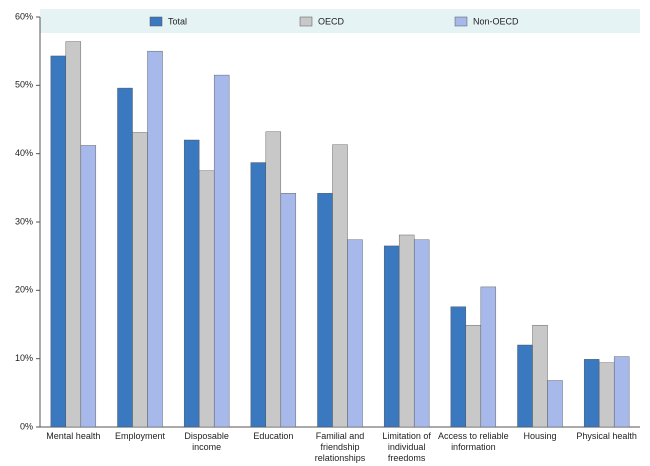 The height and width of the screenshot is (466, 650). Describe the element at coordinates (473, 447) in the screenshot. I see `x-tick-label-line: information` at that location.